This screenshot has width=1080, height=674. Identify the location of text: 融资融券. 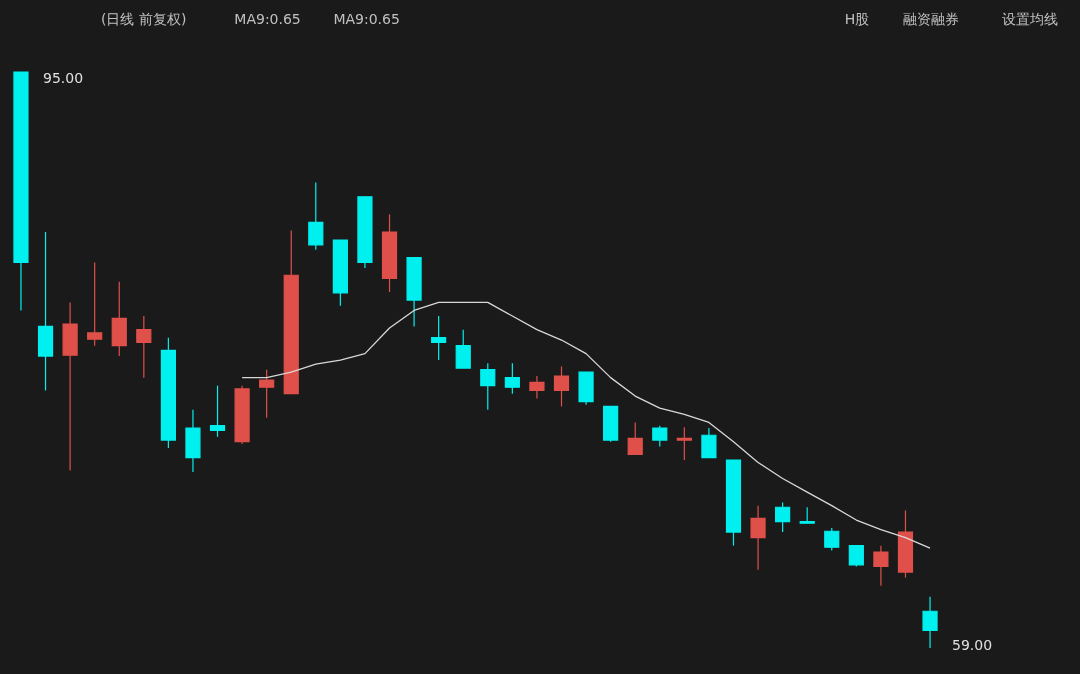
(931, 19).